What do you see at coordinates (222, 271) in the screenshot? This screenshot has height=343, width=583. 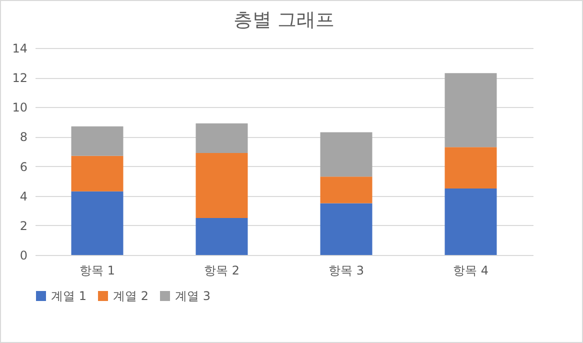 I see `x-tick-label: 항목 2` at bounding box center [222, 271].